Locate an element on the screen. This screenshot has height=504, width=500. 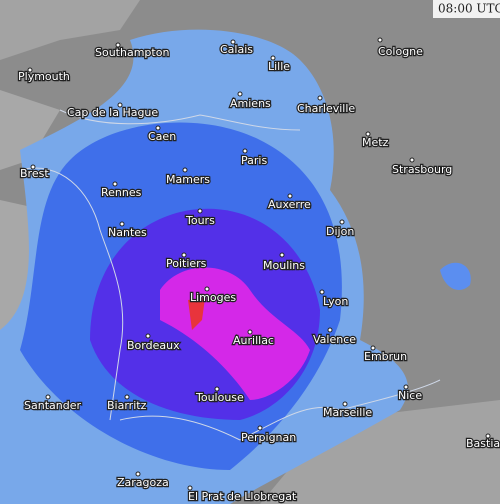
city-label: Lyon is located at coordinates (335, 301).